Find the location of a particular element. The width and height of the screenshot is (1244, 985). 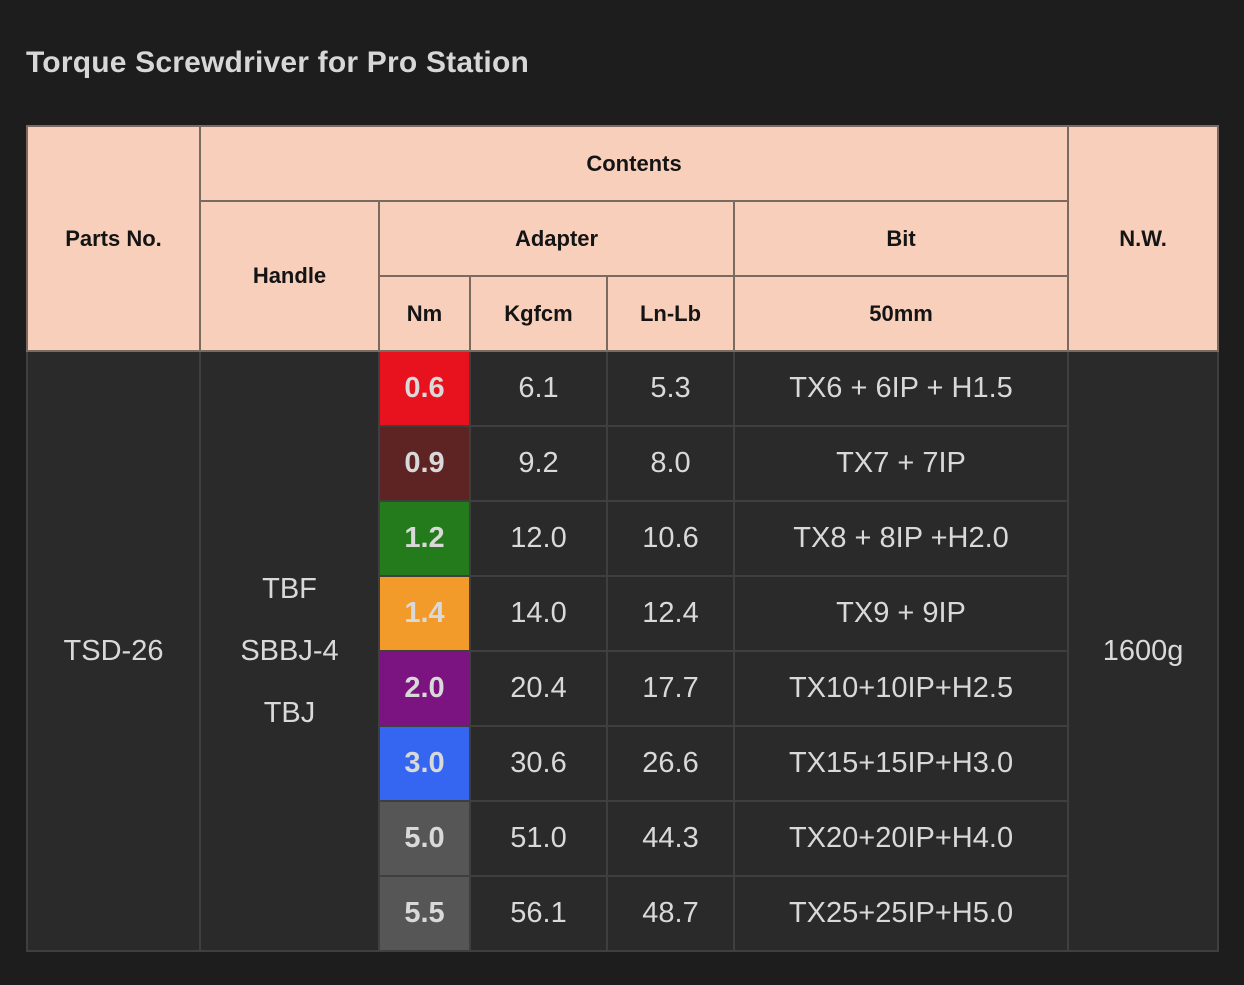

kgfcm-value: 9.2 is located at coordinates (538, 463).